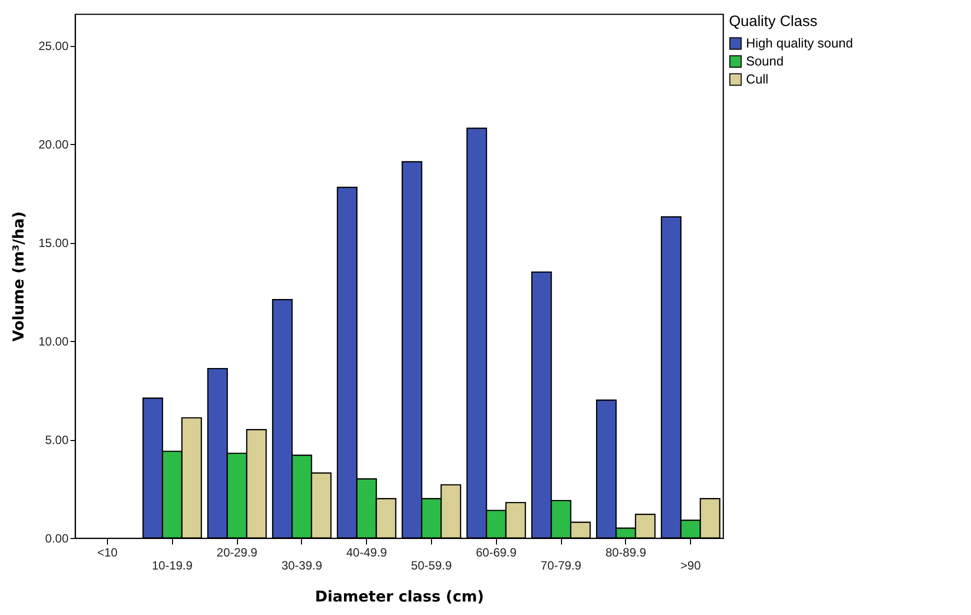  Describe the element at coordinates (57, 539) in the screenshot. I see `y-tick-label: 0.00` at that location.